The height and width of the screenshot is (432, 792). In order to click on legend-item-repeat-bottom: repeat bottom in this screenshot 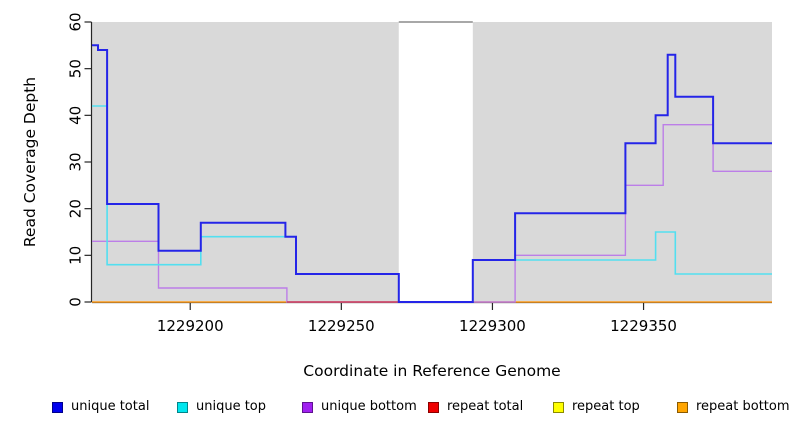, I will do `click(733, 407)`.